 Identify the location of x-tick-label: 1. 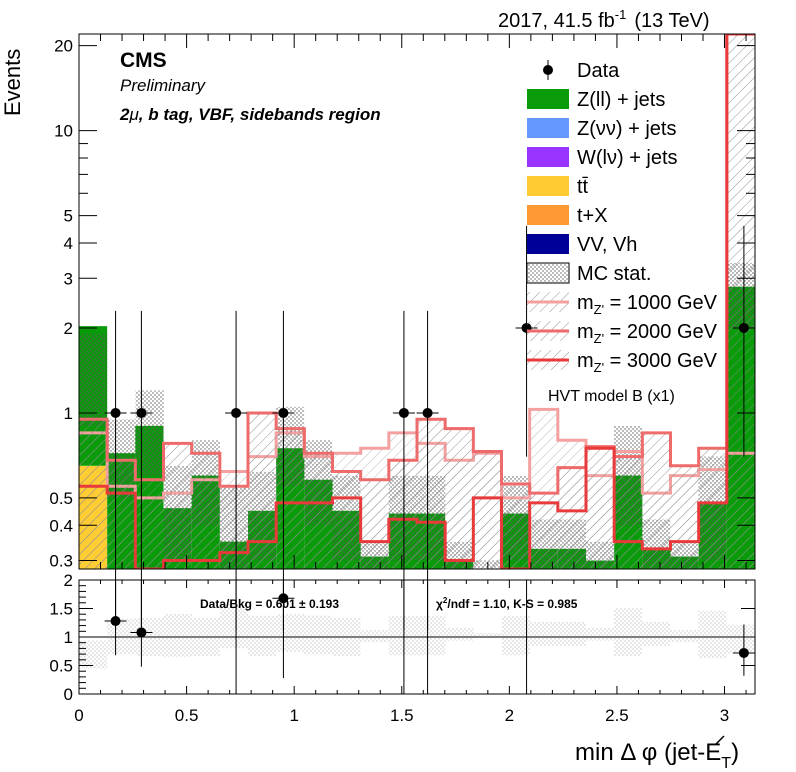
(293, 715).